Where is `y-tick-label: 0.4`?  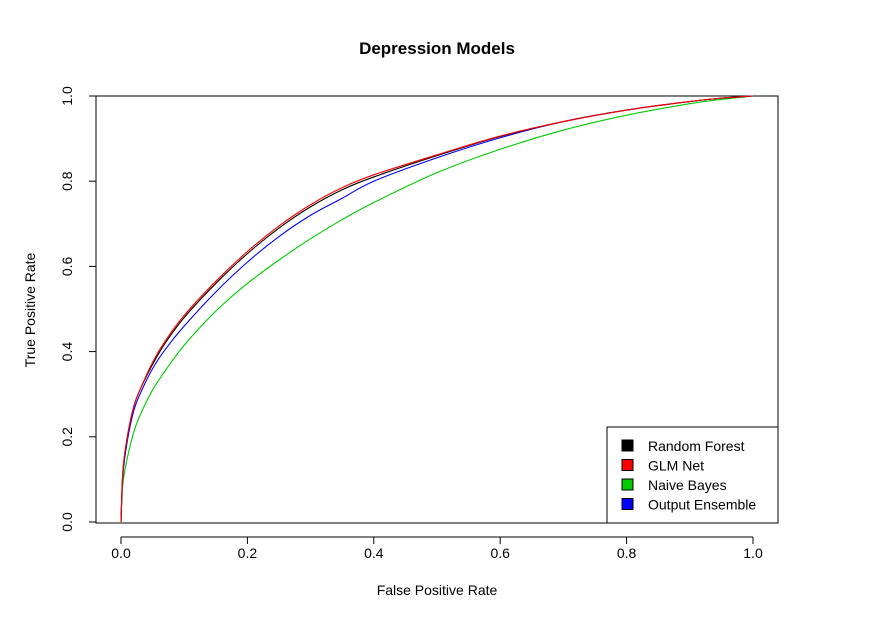 y-tick-label: 0.4 is located at coordinates (67, 352).